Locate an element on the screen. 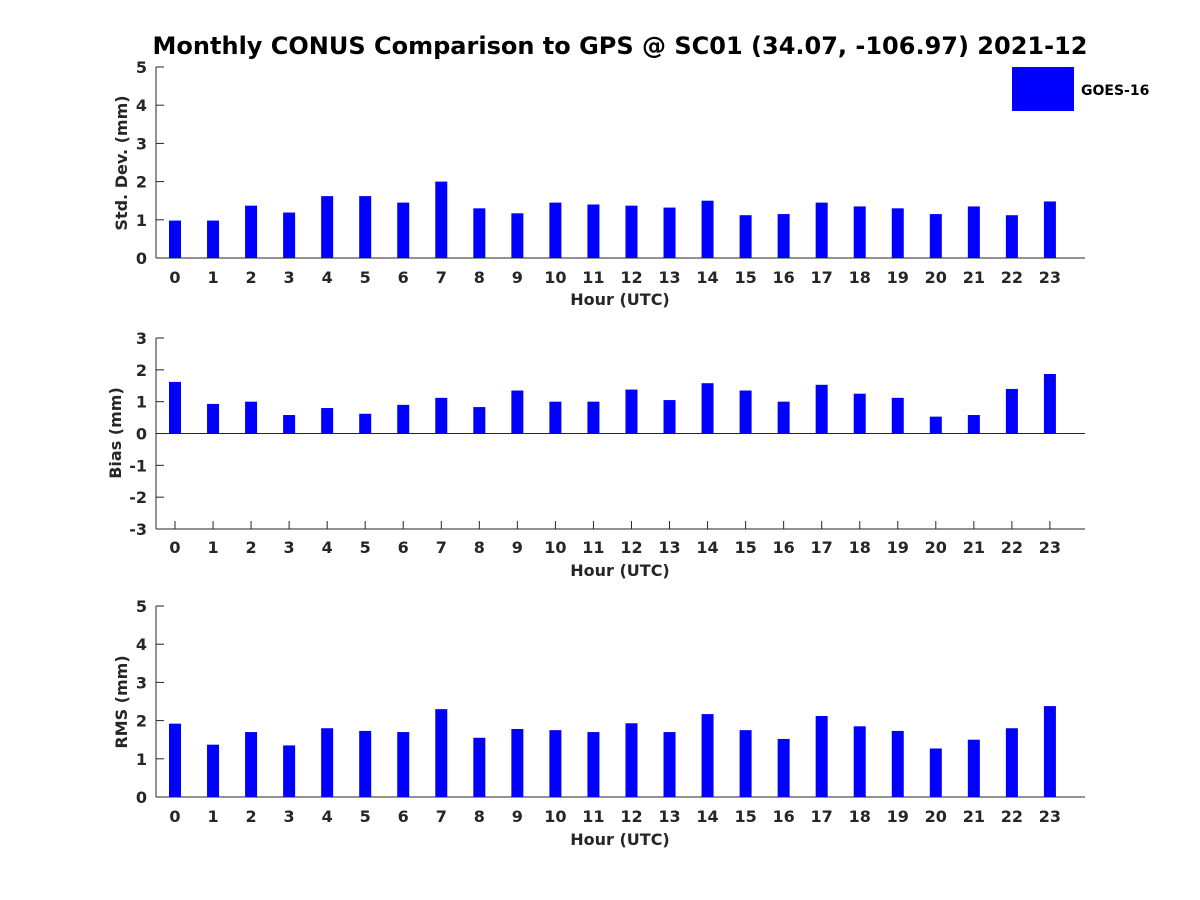  std-dev-x-tick-label: 5 is located at coordinates (365, 277).